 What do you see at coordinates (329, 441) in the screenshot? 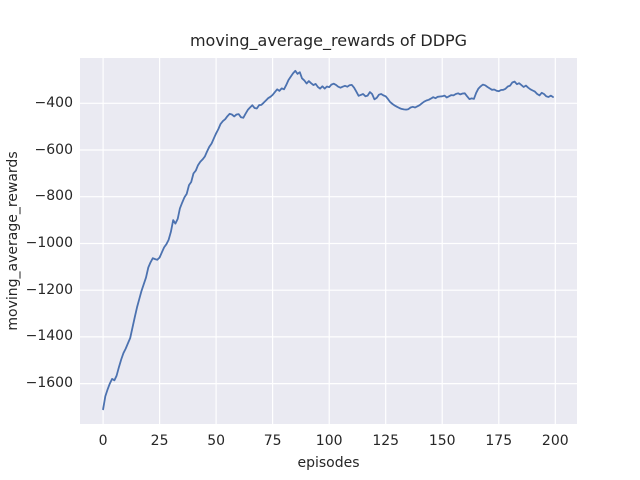
I see `x-tick-label: 100` at bounding box center [329, 441].